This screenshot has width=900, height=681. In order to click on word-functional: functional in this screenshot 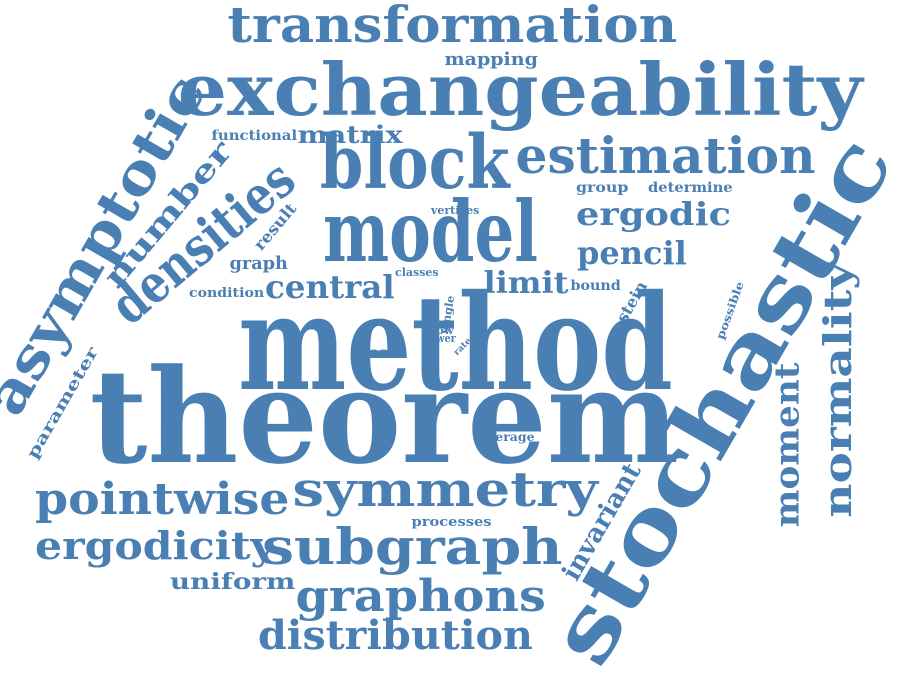, I will do `click(254, 136)`.